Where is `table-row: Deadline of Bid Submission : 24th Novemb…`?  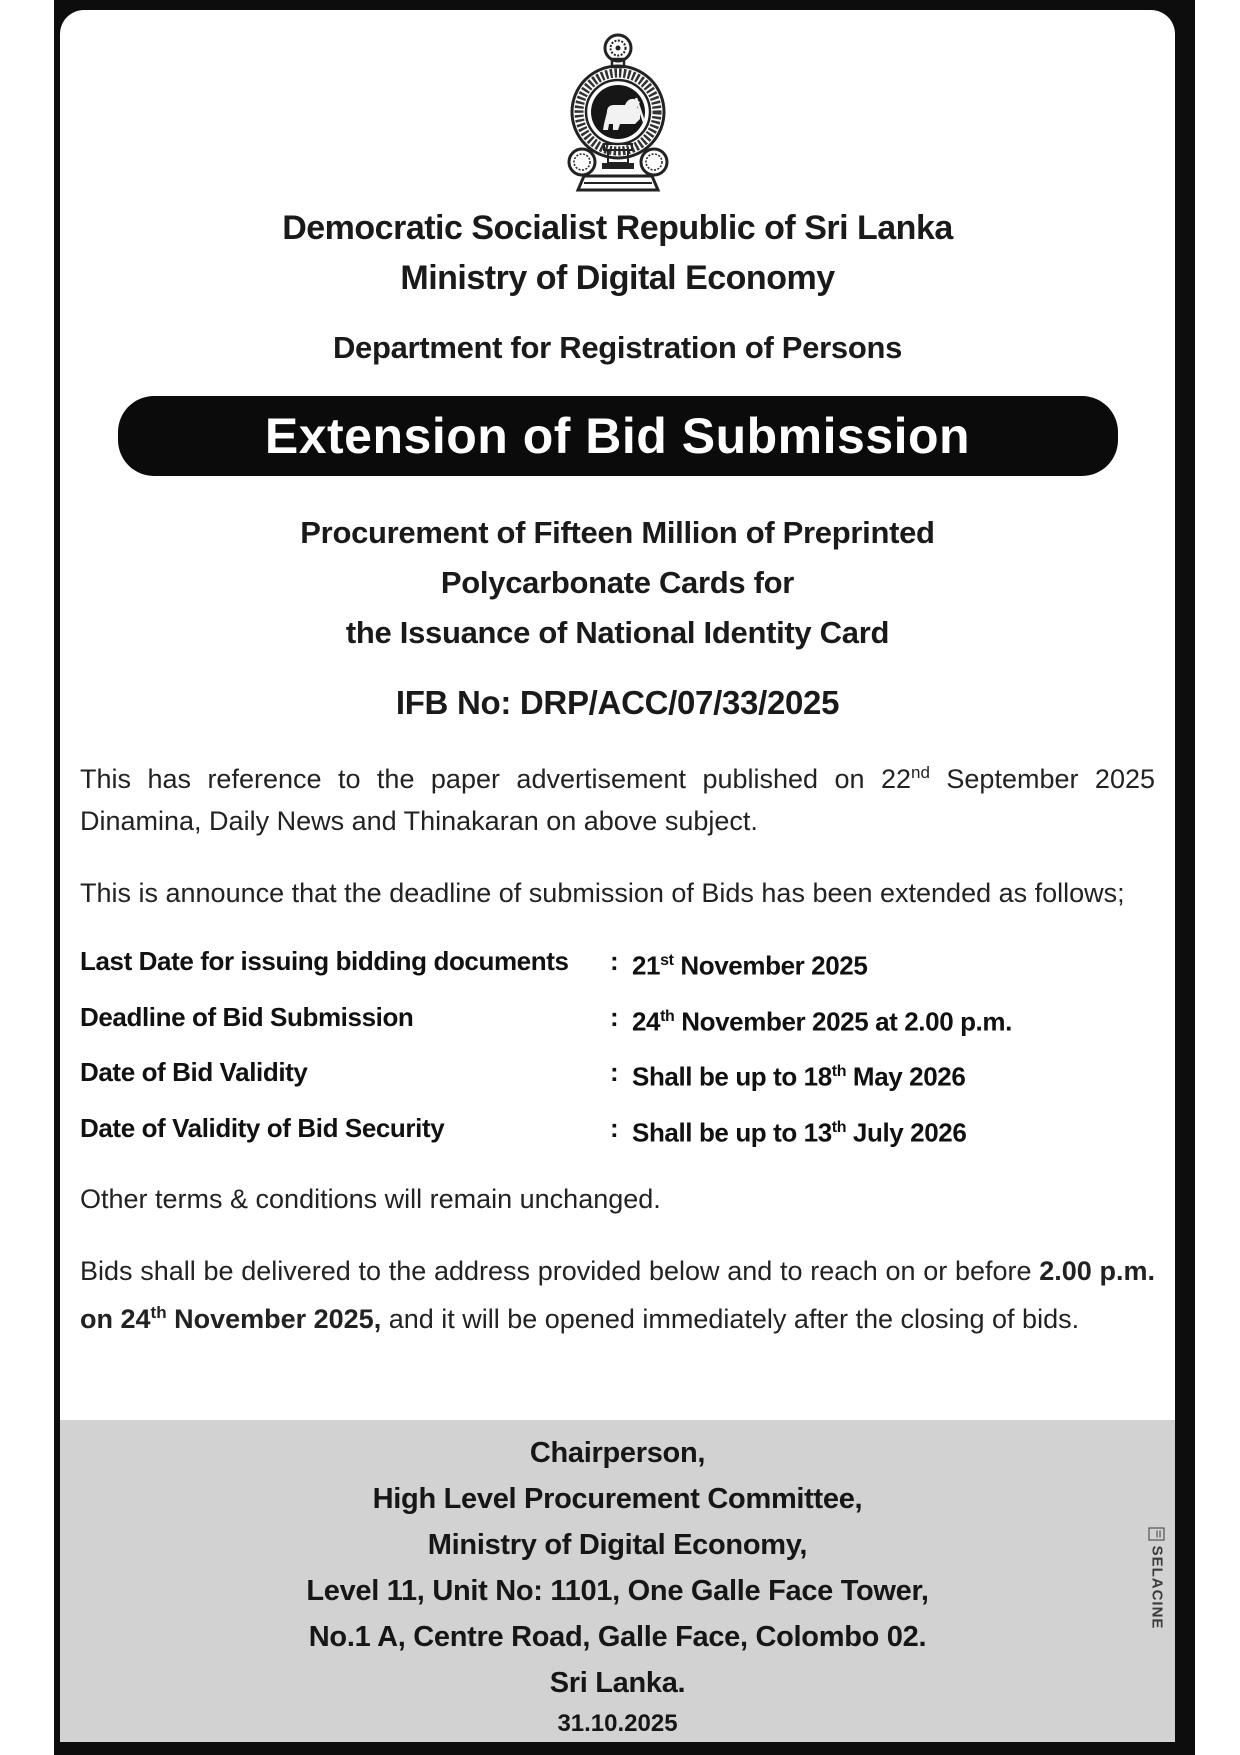 table-row: Deadline of Bid Submission : 24th Novemb… is located at coordinates (617, 1019).